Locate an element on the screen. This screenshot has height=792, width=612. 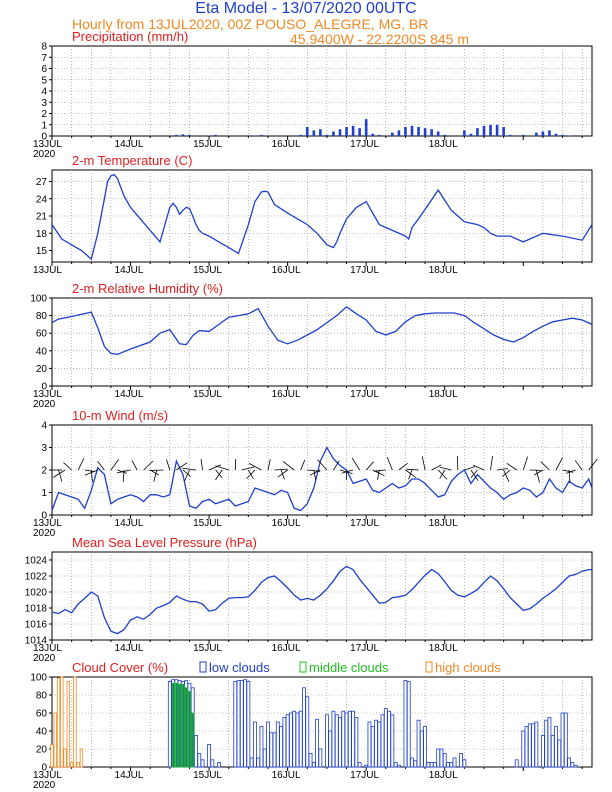
panel-title-2: 2-m Temperature (C) is located at coordinates (132, 160).